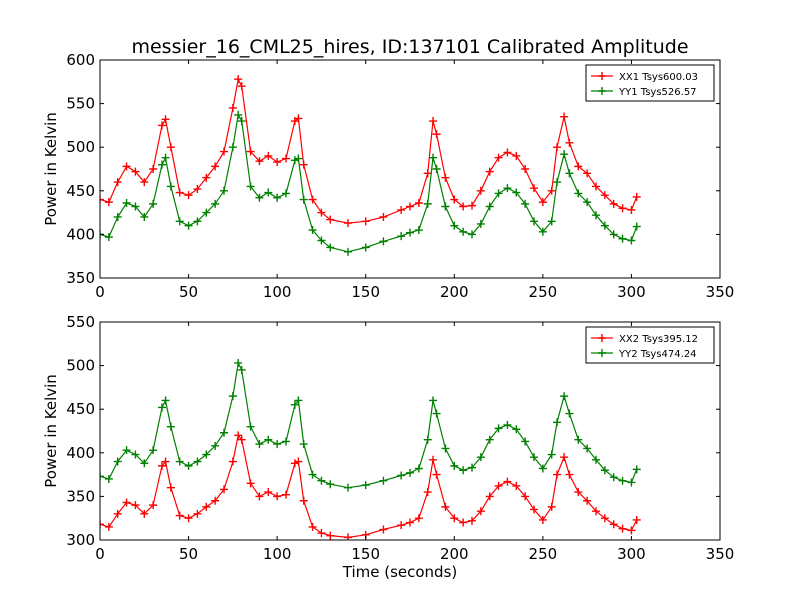  I want to click on x-tick-label: 350, so click(720, 554).